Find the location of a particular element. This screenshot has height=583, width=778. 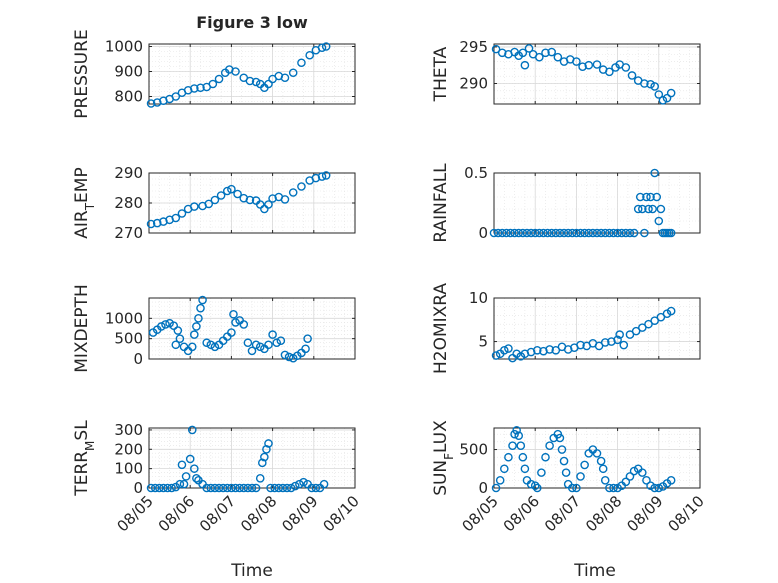

y-tick-label: 800 is located at coordinates (128, 97).